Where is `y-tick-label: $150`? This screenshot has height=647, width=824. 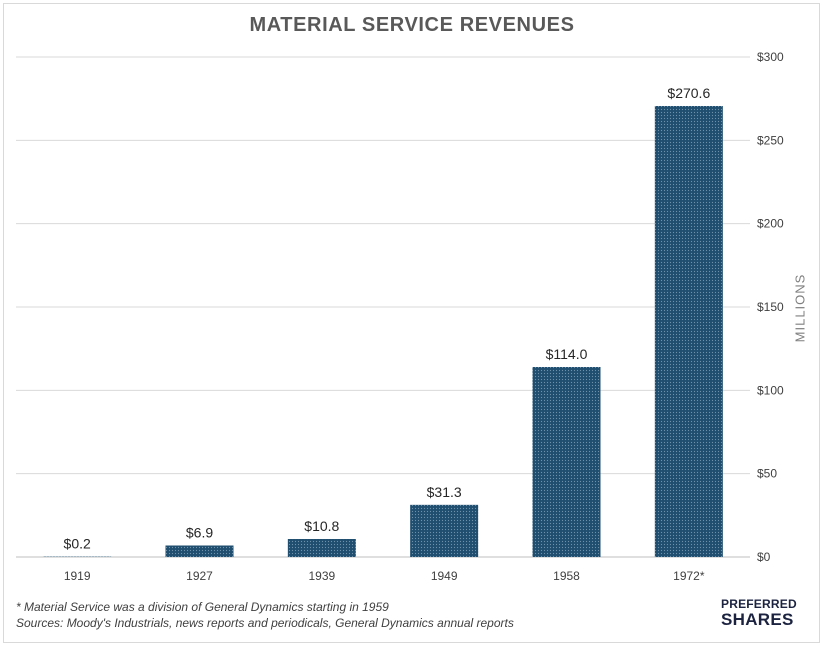
y-tick-label: $150 is located at coordinates (770, 307).